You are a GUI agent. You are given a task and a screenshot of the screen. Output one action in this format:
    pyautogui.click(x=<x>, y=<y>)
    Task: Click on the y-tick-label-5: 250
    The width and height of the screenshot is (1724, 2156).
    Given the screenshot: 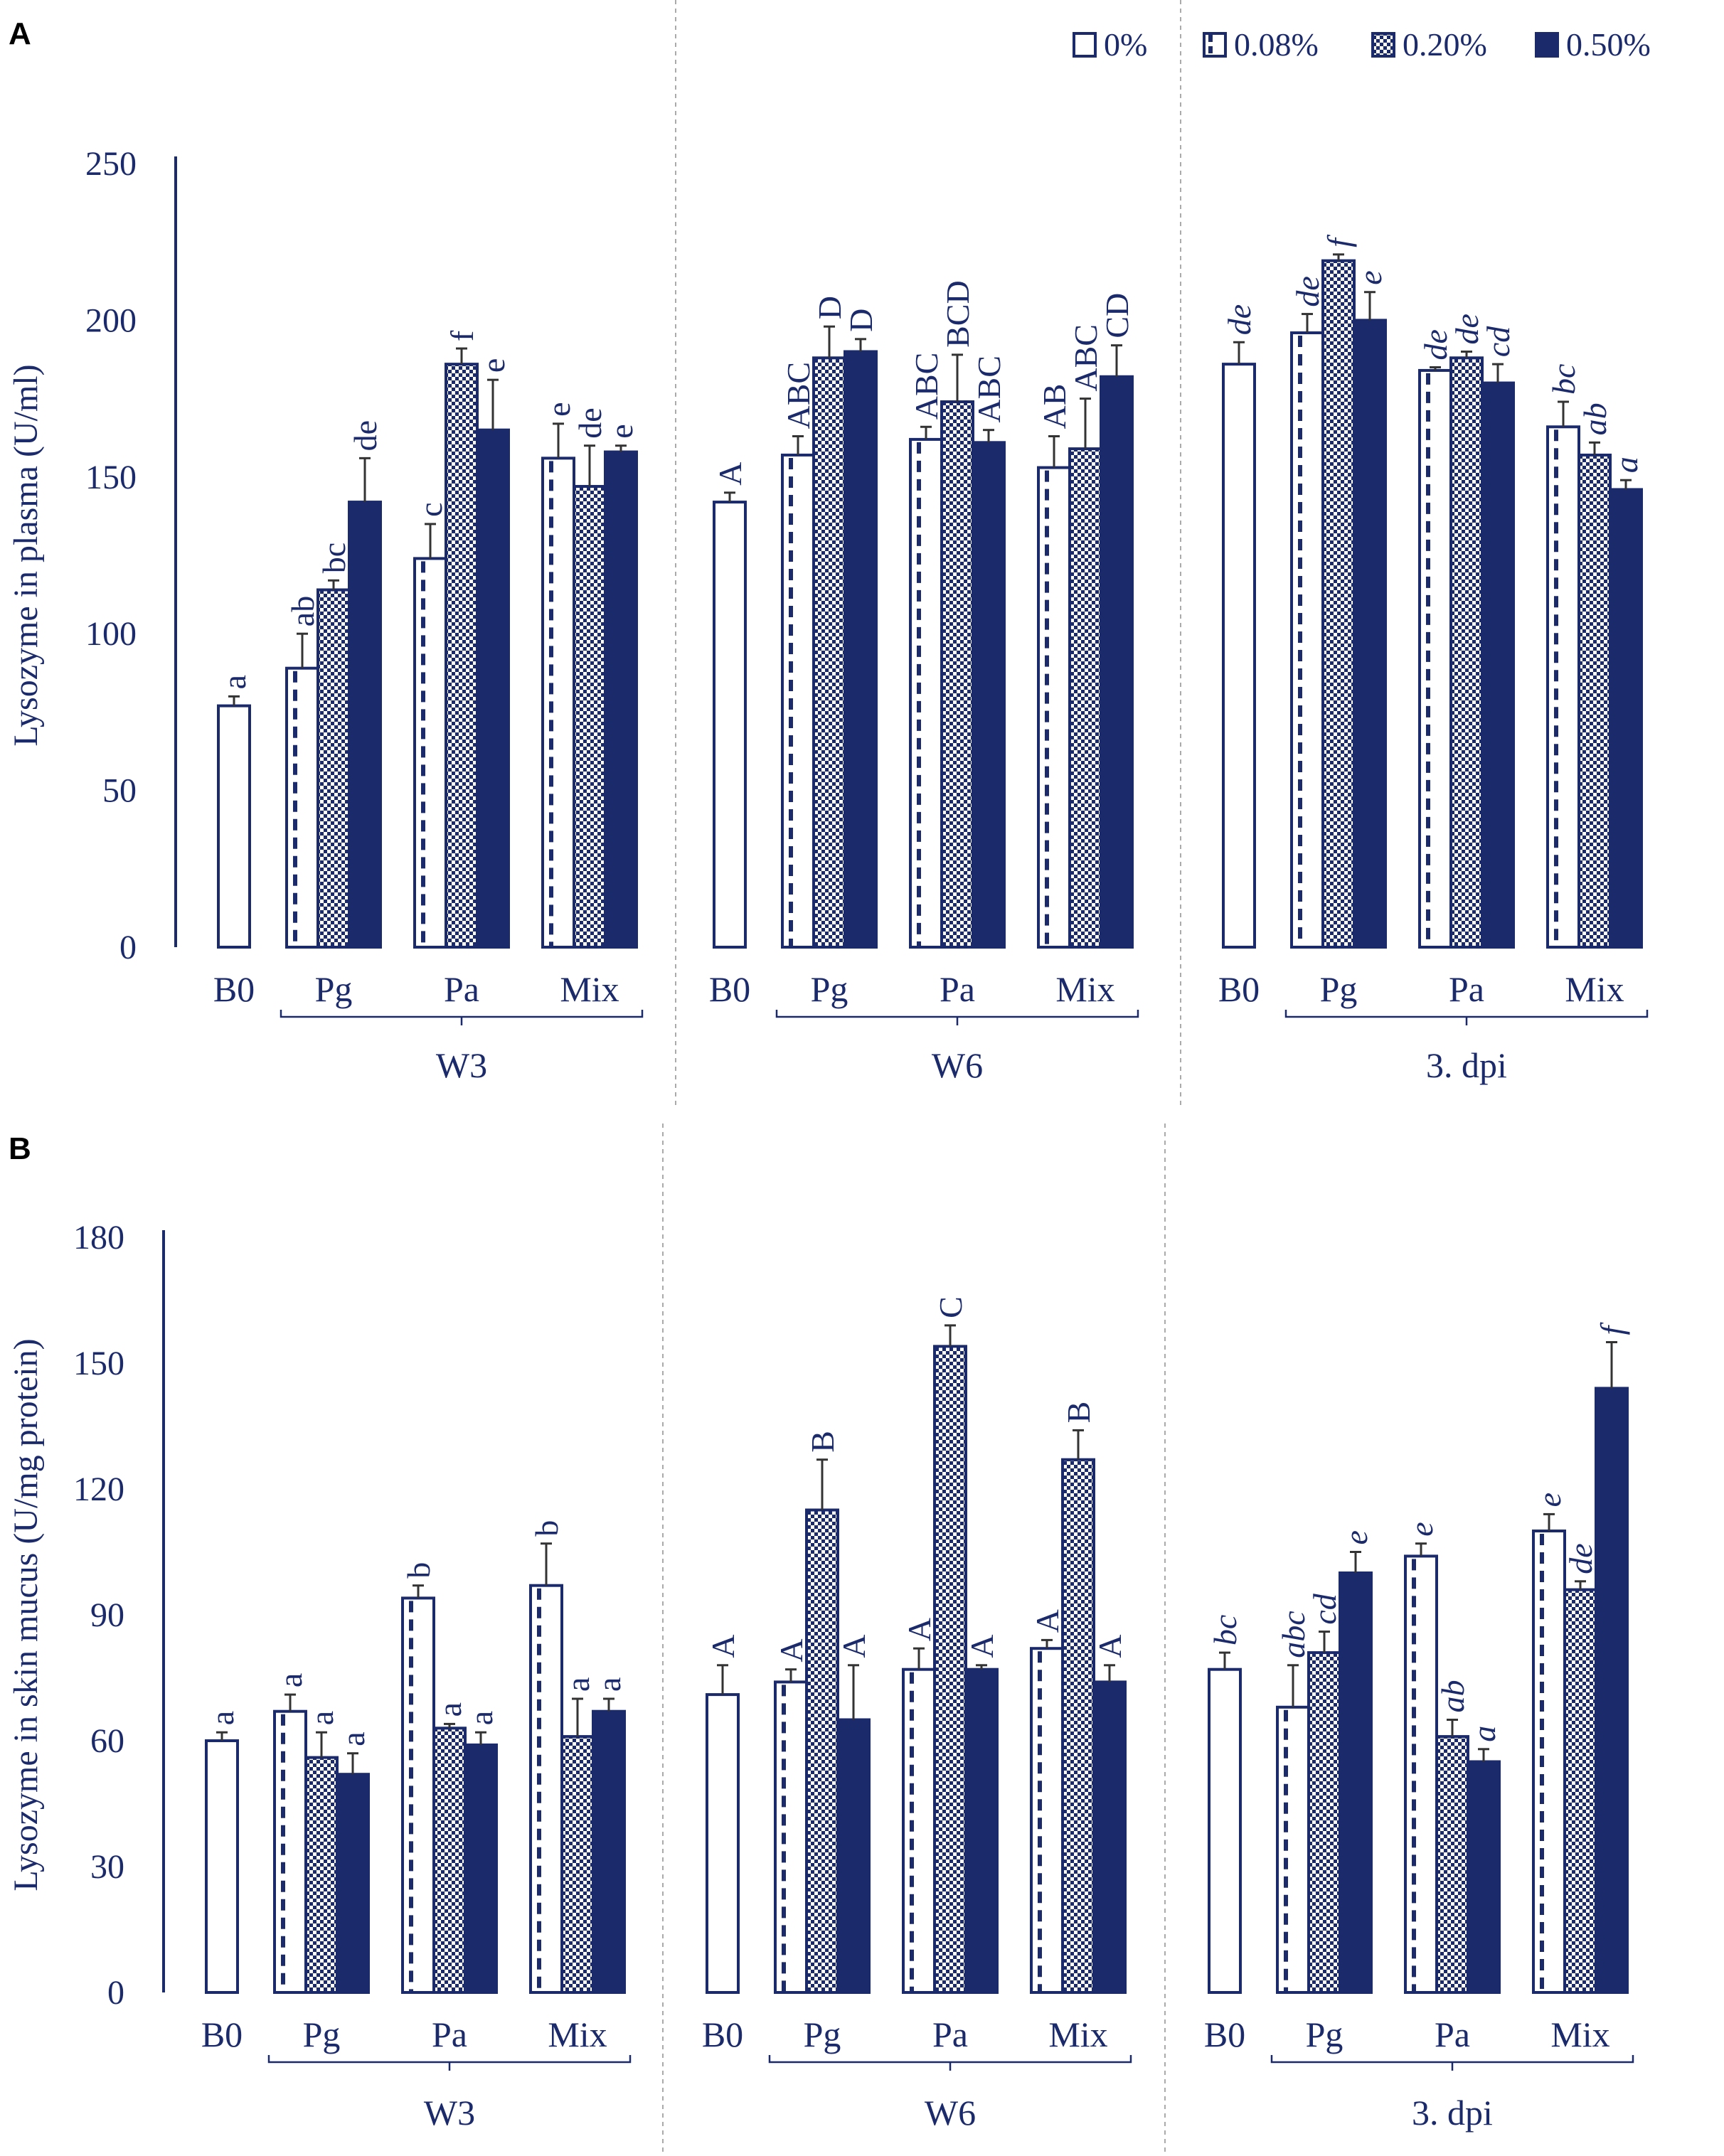 What is the action you would take?
    pyautogui.click(x=111, y=164)
    